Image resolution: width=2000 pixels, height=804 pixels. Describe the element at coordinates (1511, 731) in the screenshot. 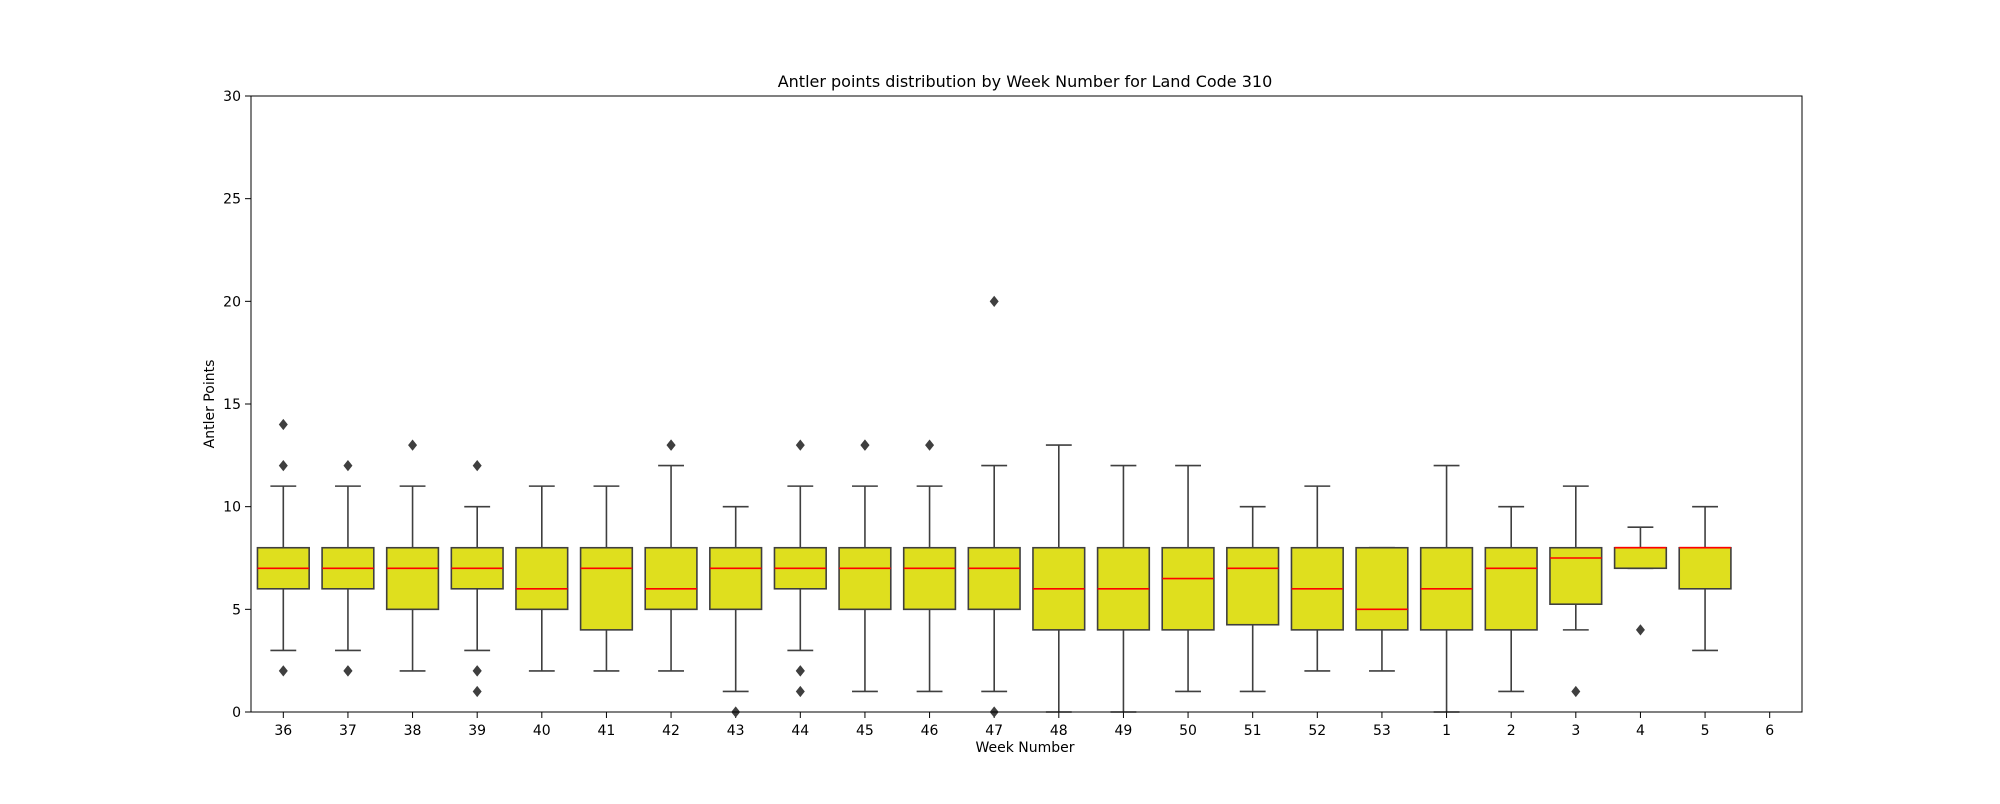

I see `x-tick-label: 2` at that location.